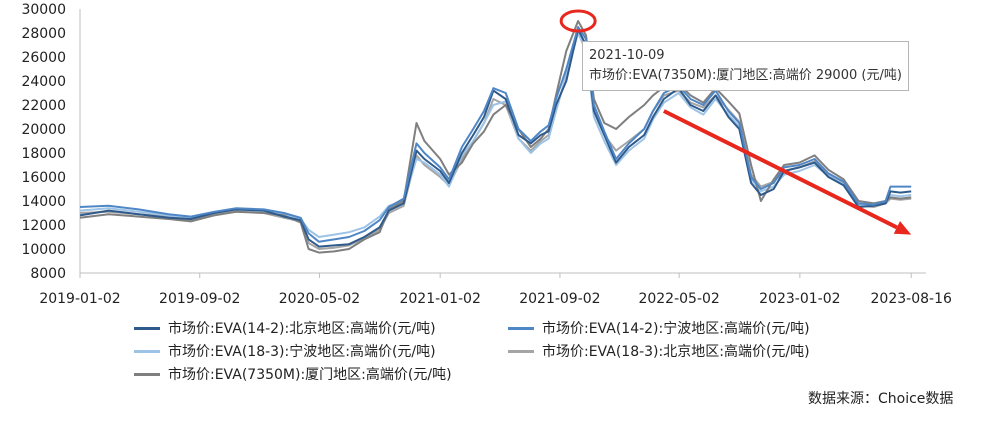 This screenshot has height=421, width=988. What do you see at coordinates (43, 250) in the screenshot?
I see `y-tick-label: 10000` at bounding box center [43, 250].